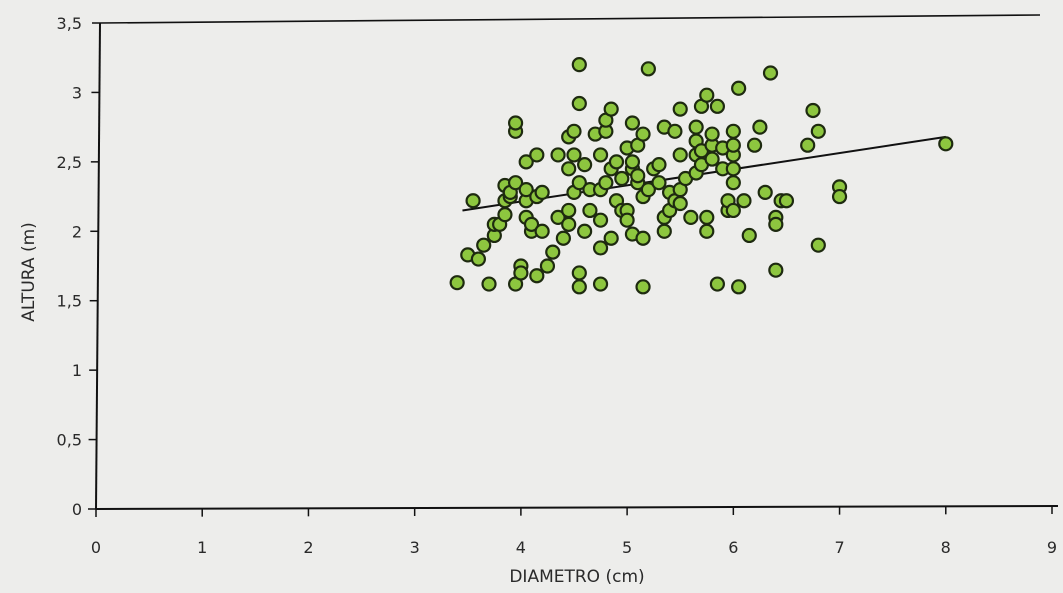 This screenshot has height=593, width=1063. What do you see at coordinates (839, 547) in the screenshot?
I see `x-tick-label: 7` at bounding box center [839, 547].